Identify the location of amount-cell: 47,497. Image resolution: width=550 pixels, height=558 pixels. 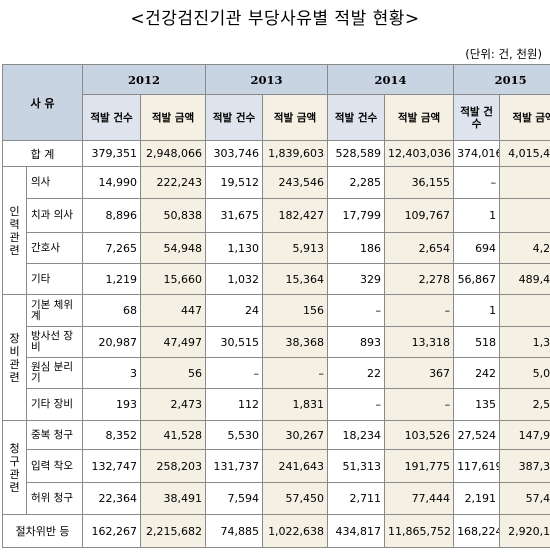
(173, 342).